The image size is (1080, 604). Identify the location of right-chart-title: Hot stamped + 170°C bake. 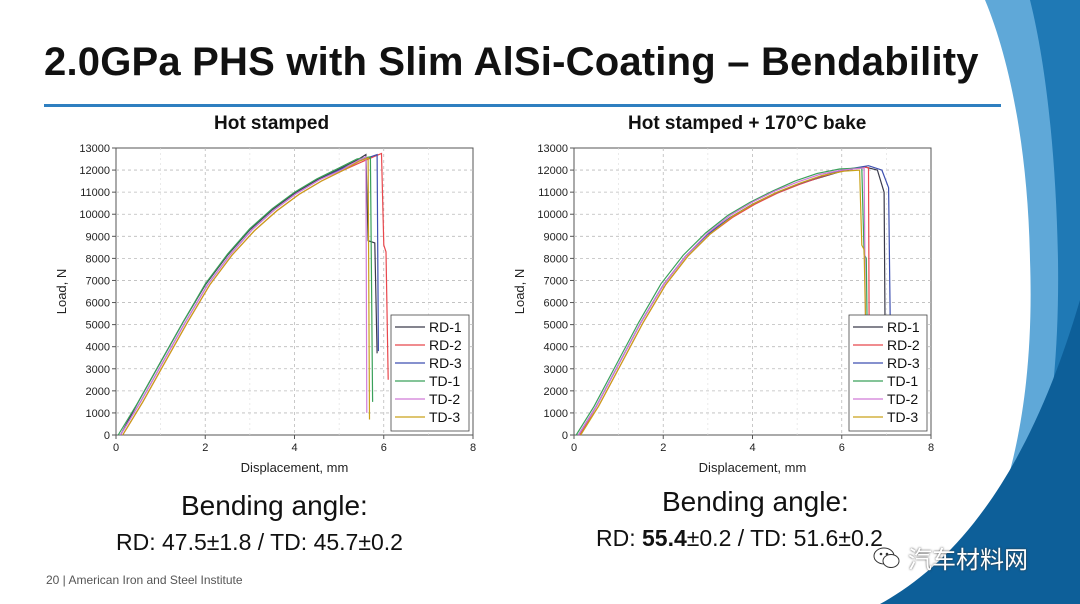
(747, 123).